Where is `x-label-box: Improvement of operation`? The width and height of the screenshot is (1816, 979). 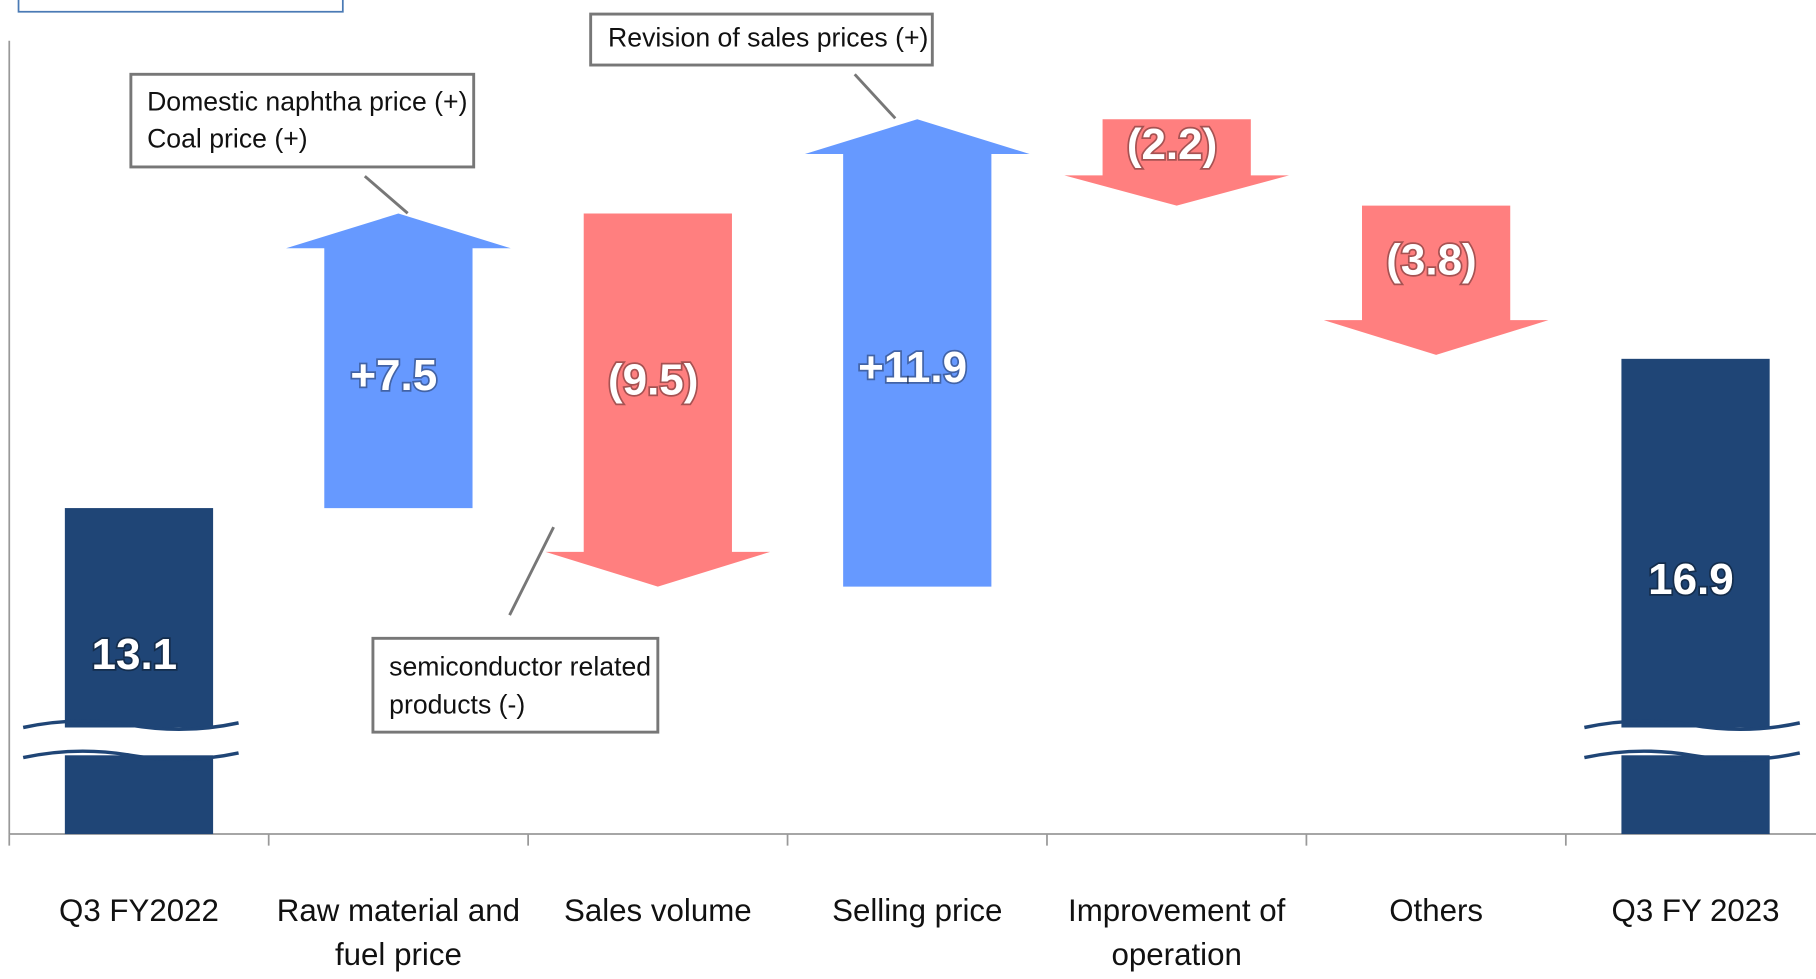 x-label-box: Improvement of operation is located at coordinates (1177, 932).